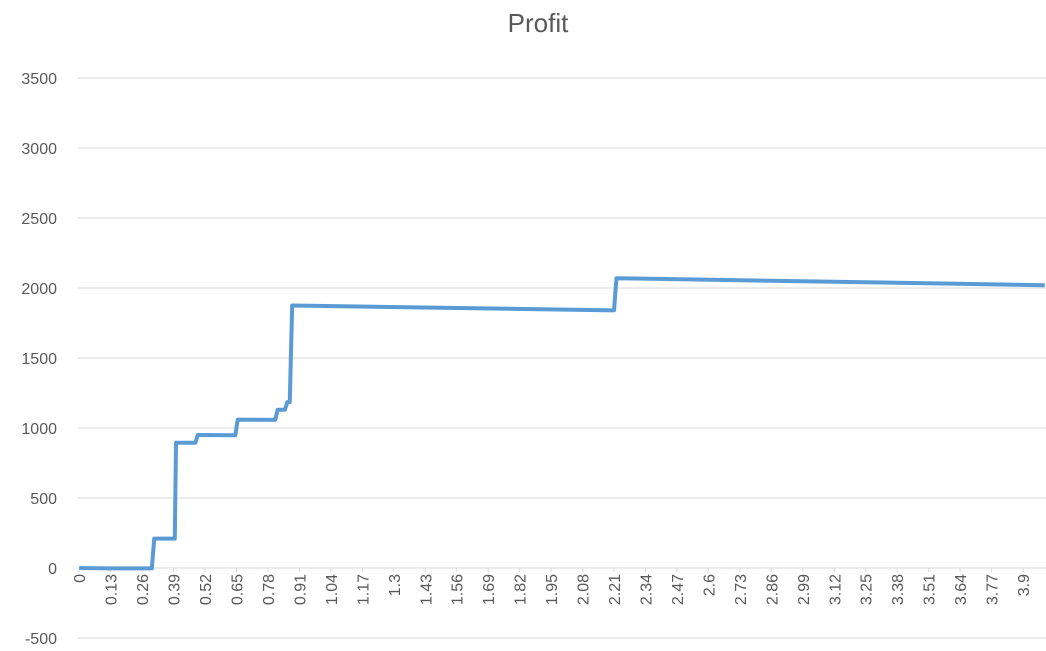 This screenshot has height=651, width=1046. Describe the element at coordinates (39, 289) in the screenshot. I see `y-tick-label: 2000` at that location.